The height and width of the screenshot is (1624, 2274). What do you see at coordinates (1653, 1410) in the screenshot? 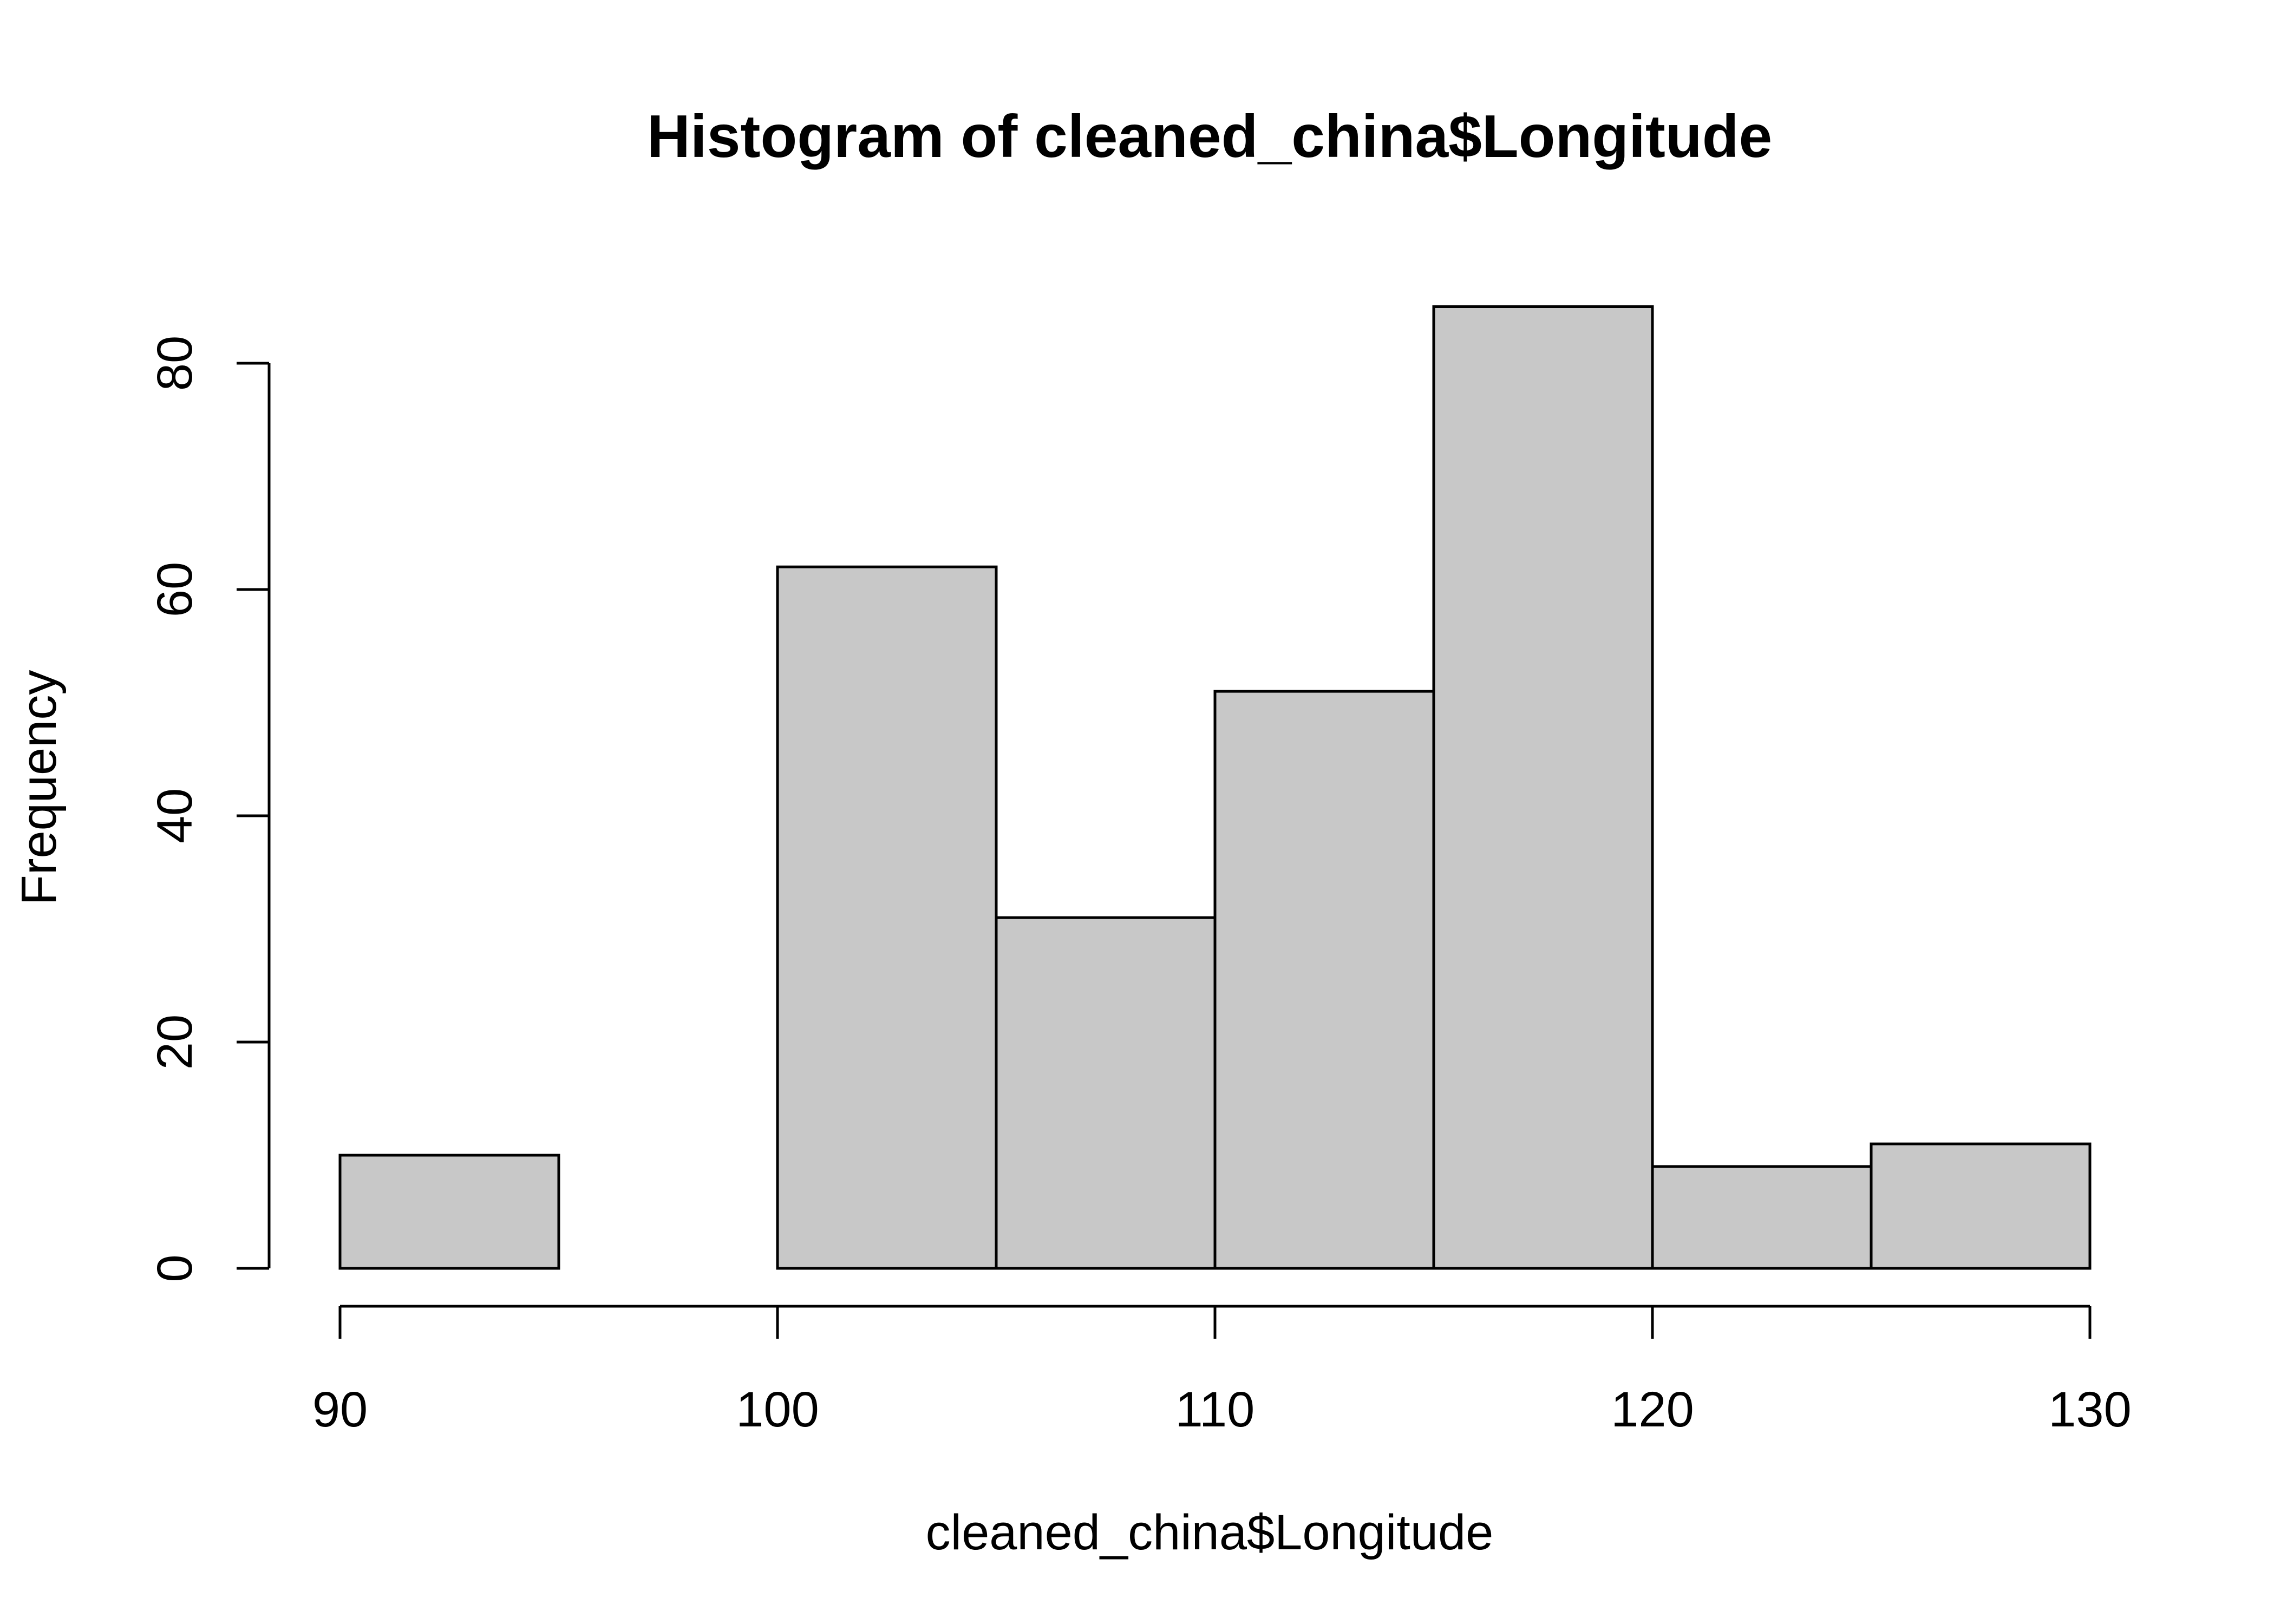
I see `x-tick-label: 120` at bounding box center [1653, 1410].